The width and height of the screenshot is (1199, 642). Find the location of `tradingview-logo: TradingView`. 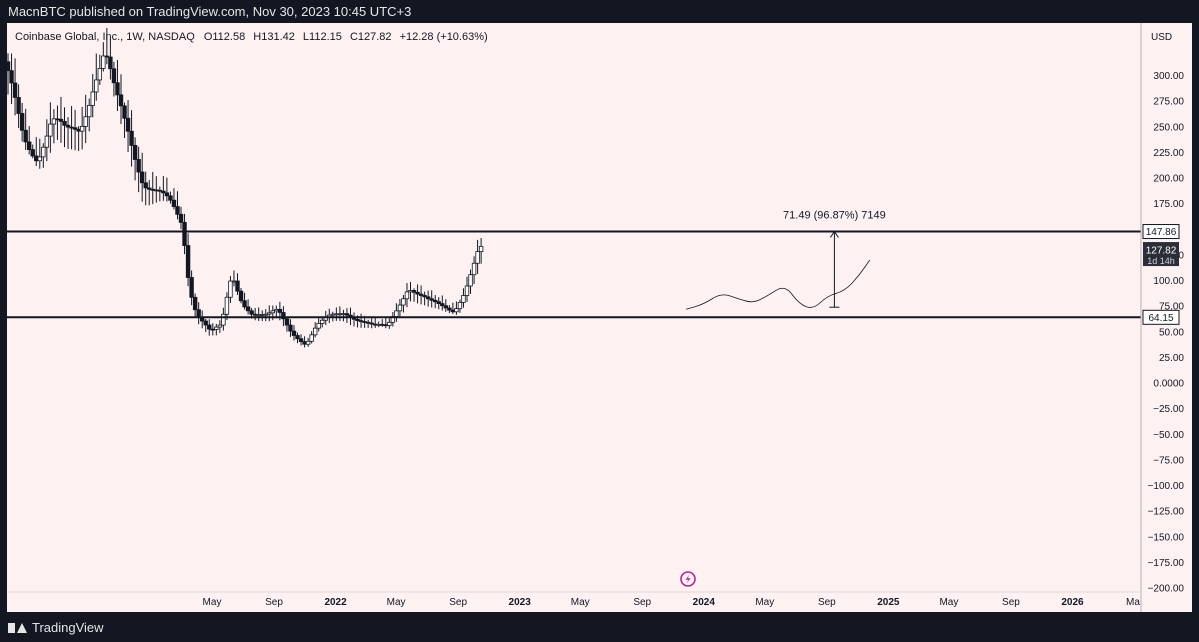

tradingview-logo: TradingView is located at coordinates (56, 627).